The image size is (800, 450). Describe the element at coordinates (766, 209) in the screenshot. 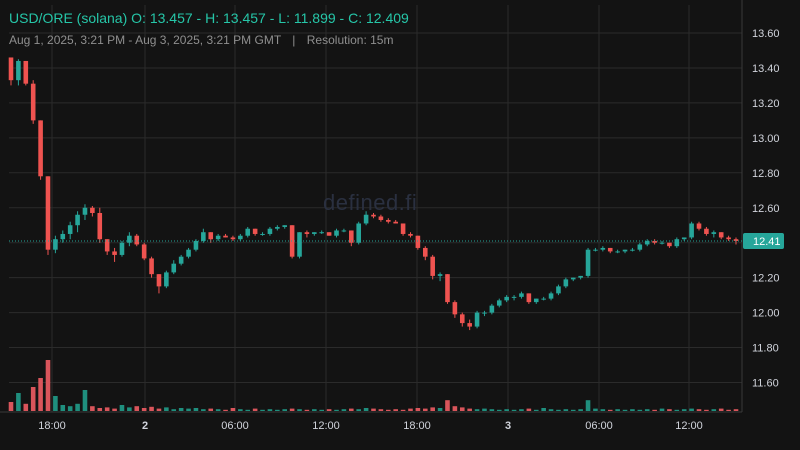

I see `y-tick-label: 12.60` at that location.